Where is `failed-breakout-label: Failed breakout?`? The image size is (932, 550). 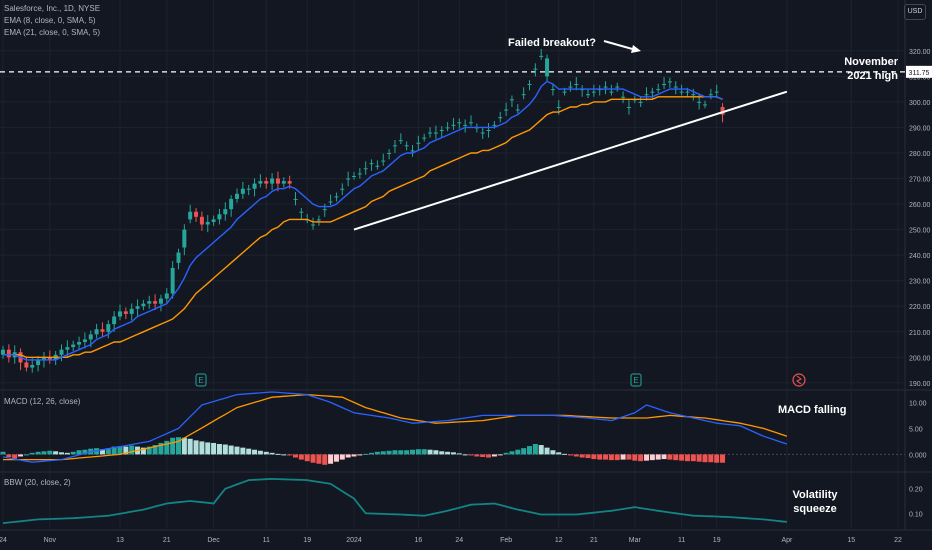 failed-breakout-label: Failed breakout? is located at coordinates (552, 43).